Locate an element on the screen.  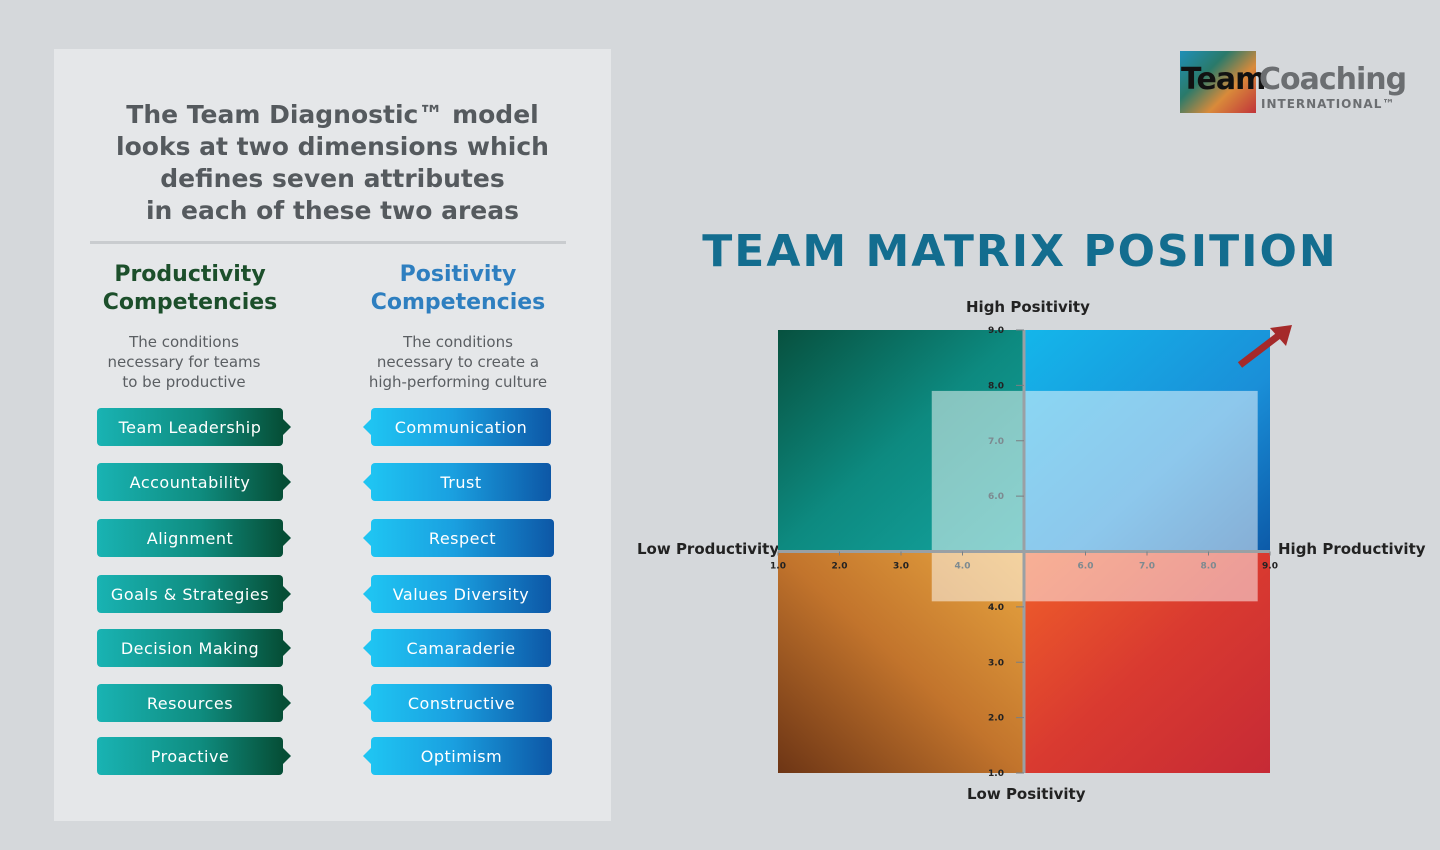
logo-square-icon is located at coordinates (1218, 82).